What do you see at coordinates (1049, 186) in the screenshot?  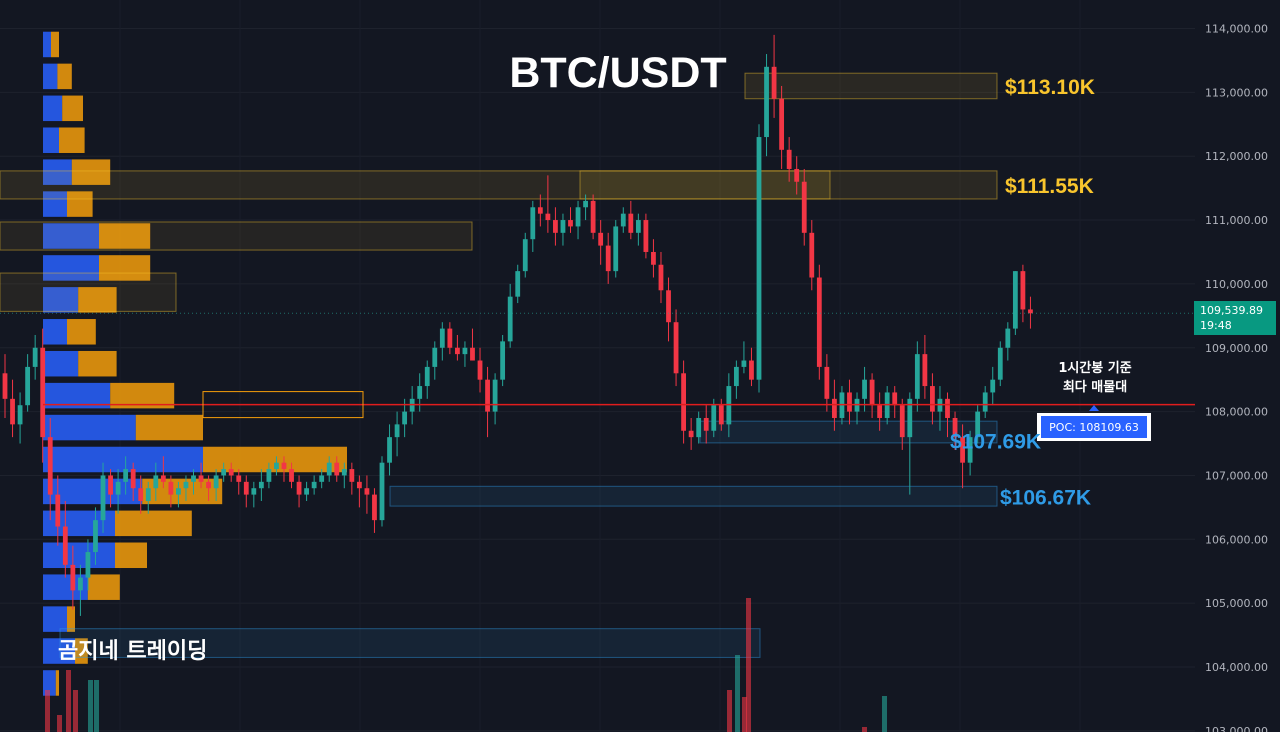 I see `level-label: $111.55K` at bounding box center [1049, 186].